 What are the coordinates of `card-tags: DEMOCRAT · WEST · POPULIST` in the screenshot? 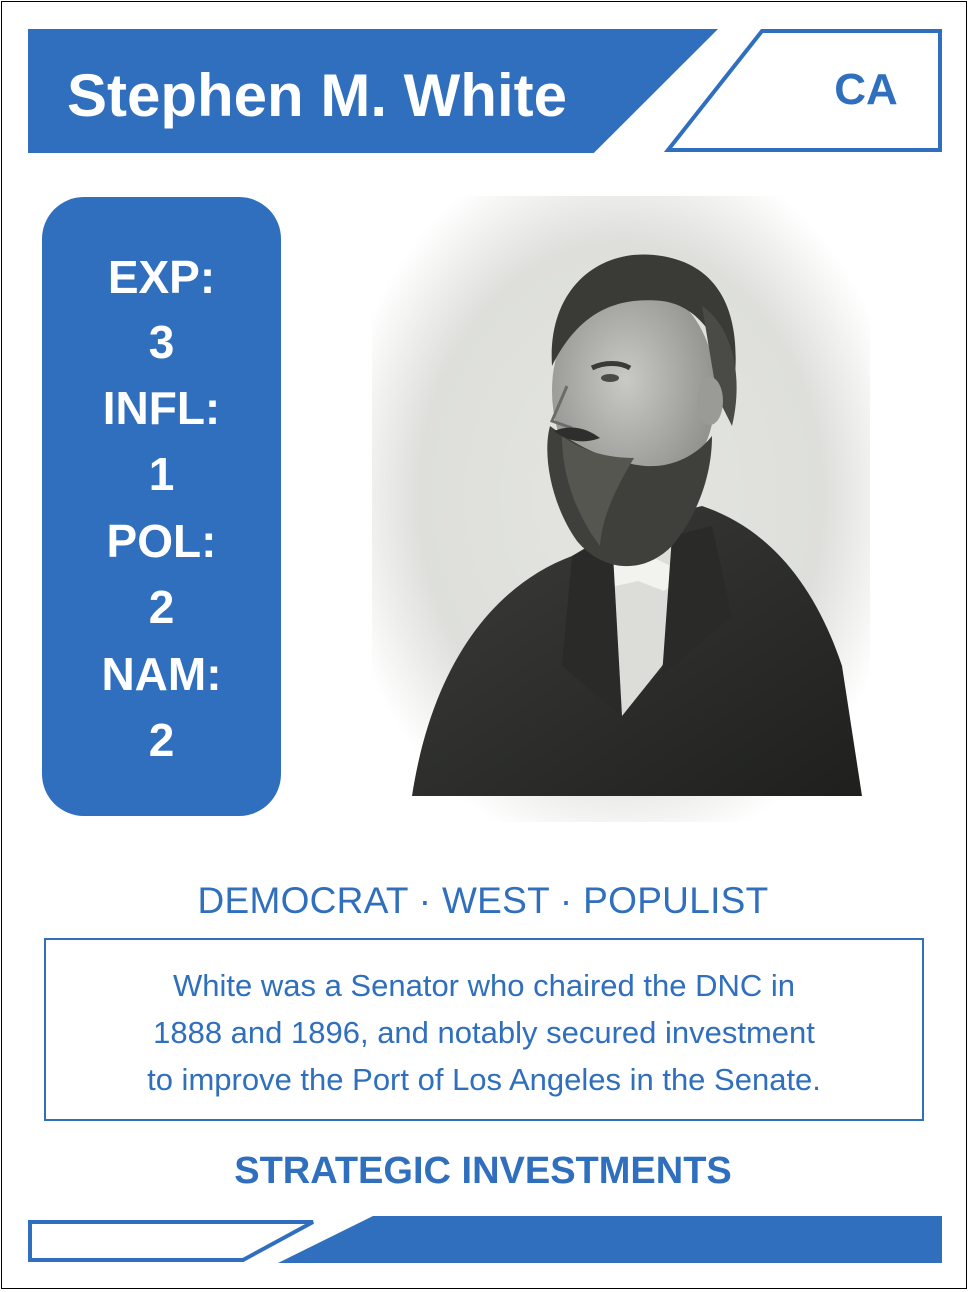 It's located at (483, 900).